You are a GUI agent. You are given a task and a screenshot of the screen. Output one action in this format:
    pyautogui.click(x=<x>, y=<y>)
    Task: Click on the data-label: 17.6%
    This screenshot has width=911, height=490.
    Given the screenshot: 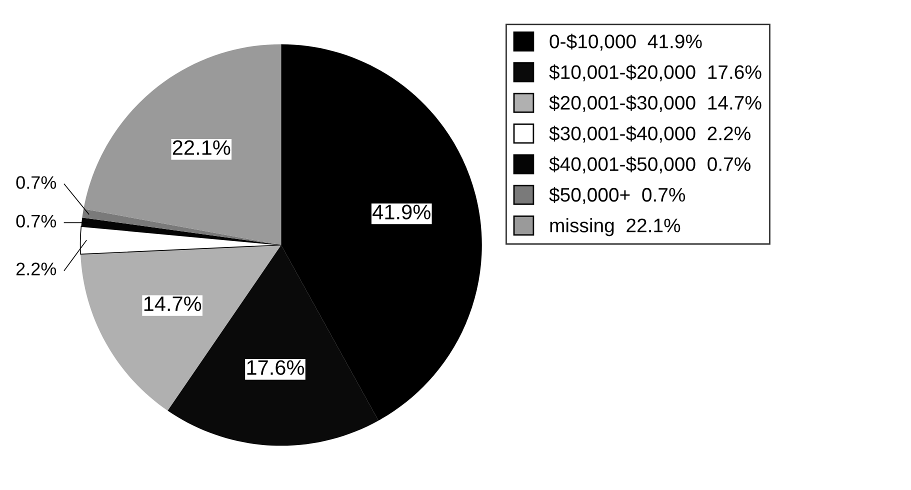 What is the action you would take?
    pyautogui.click(x=275, y=367)
    